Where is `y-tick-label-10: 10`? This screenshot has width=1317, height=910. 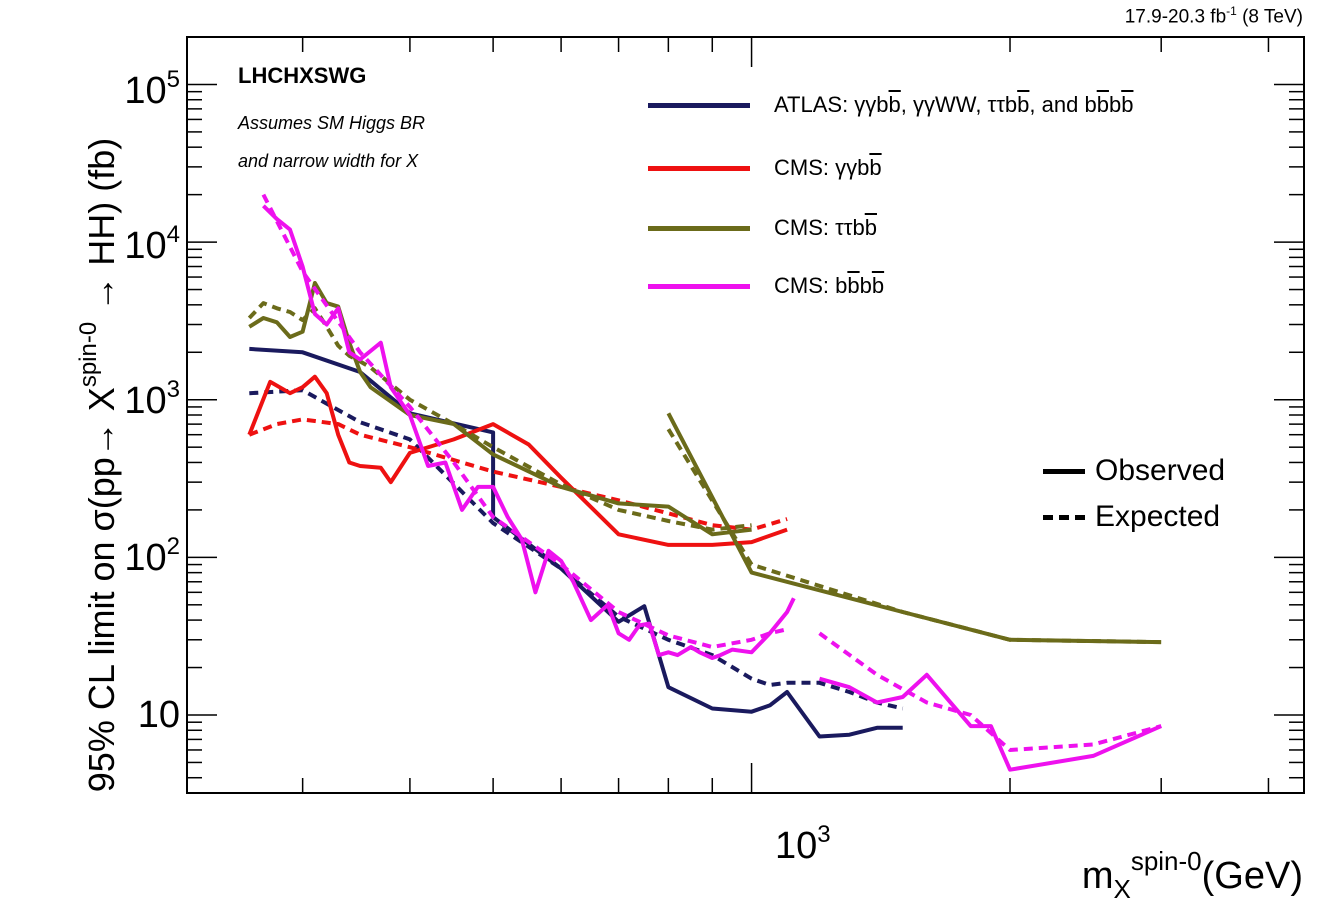
y-tick-label-10: 10 is located at coordinates (158, 715).